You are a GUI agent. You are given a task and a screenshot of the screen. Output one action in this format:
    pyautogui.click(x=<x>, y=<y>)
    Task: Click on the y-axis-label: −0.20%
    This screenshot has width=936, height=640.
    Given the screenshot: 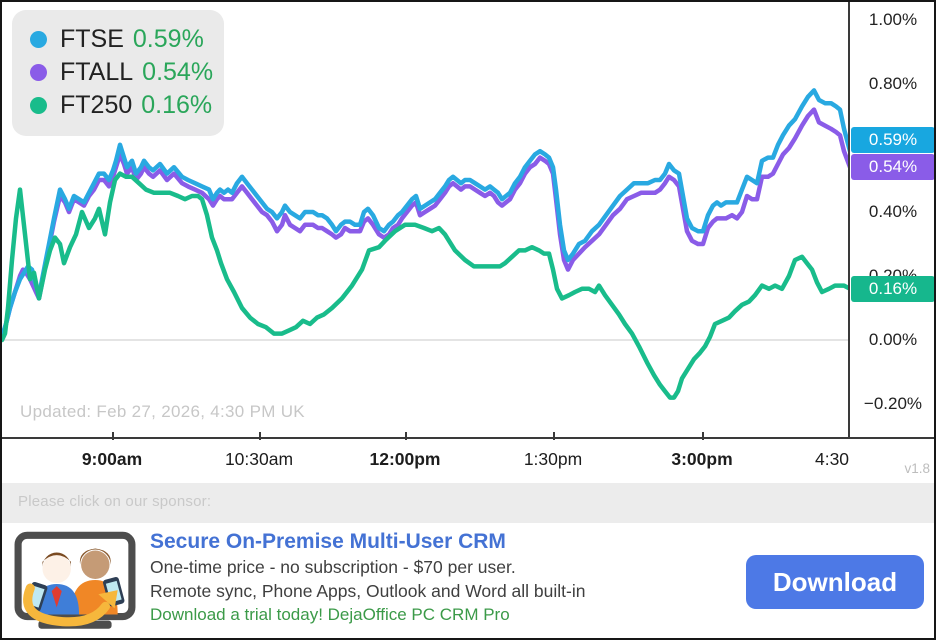 What is the action you would take?
    pyautogui.click(x=893, y=403)
    